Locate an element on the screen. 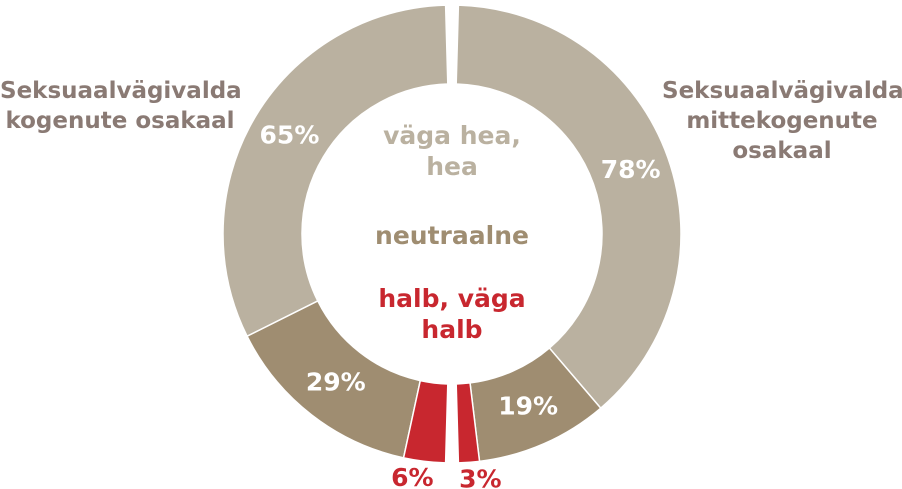  group-label: Seksuaalvägivalda mittekogenute osakaal is located at coordinates (782, 121).